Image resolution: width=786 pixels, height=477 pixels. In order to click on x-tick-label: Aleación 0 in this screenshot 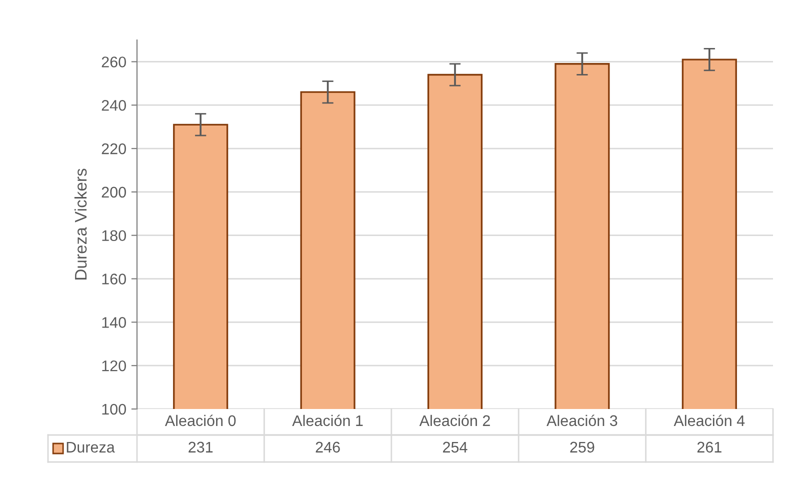, I will do `click(200, 420)`.